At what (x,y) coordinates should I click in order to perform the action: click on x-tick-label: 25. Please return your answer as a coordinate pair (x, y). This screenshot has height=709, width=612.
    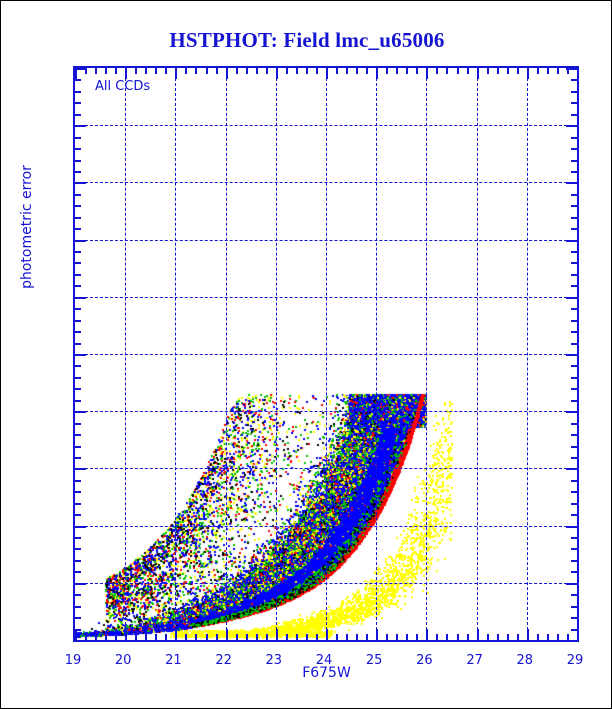
    Looking at the image, I should click on (374, 660).